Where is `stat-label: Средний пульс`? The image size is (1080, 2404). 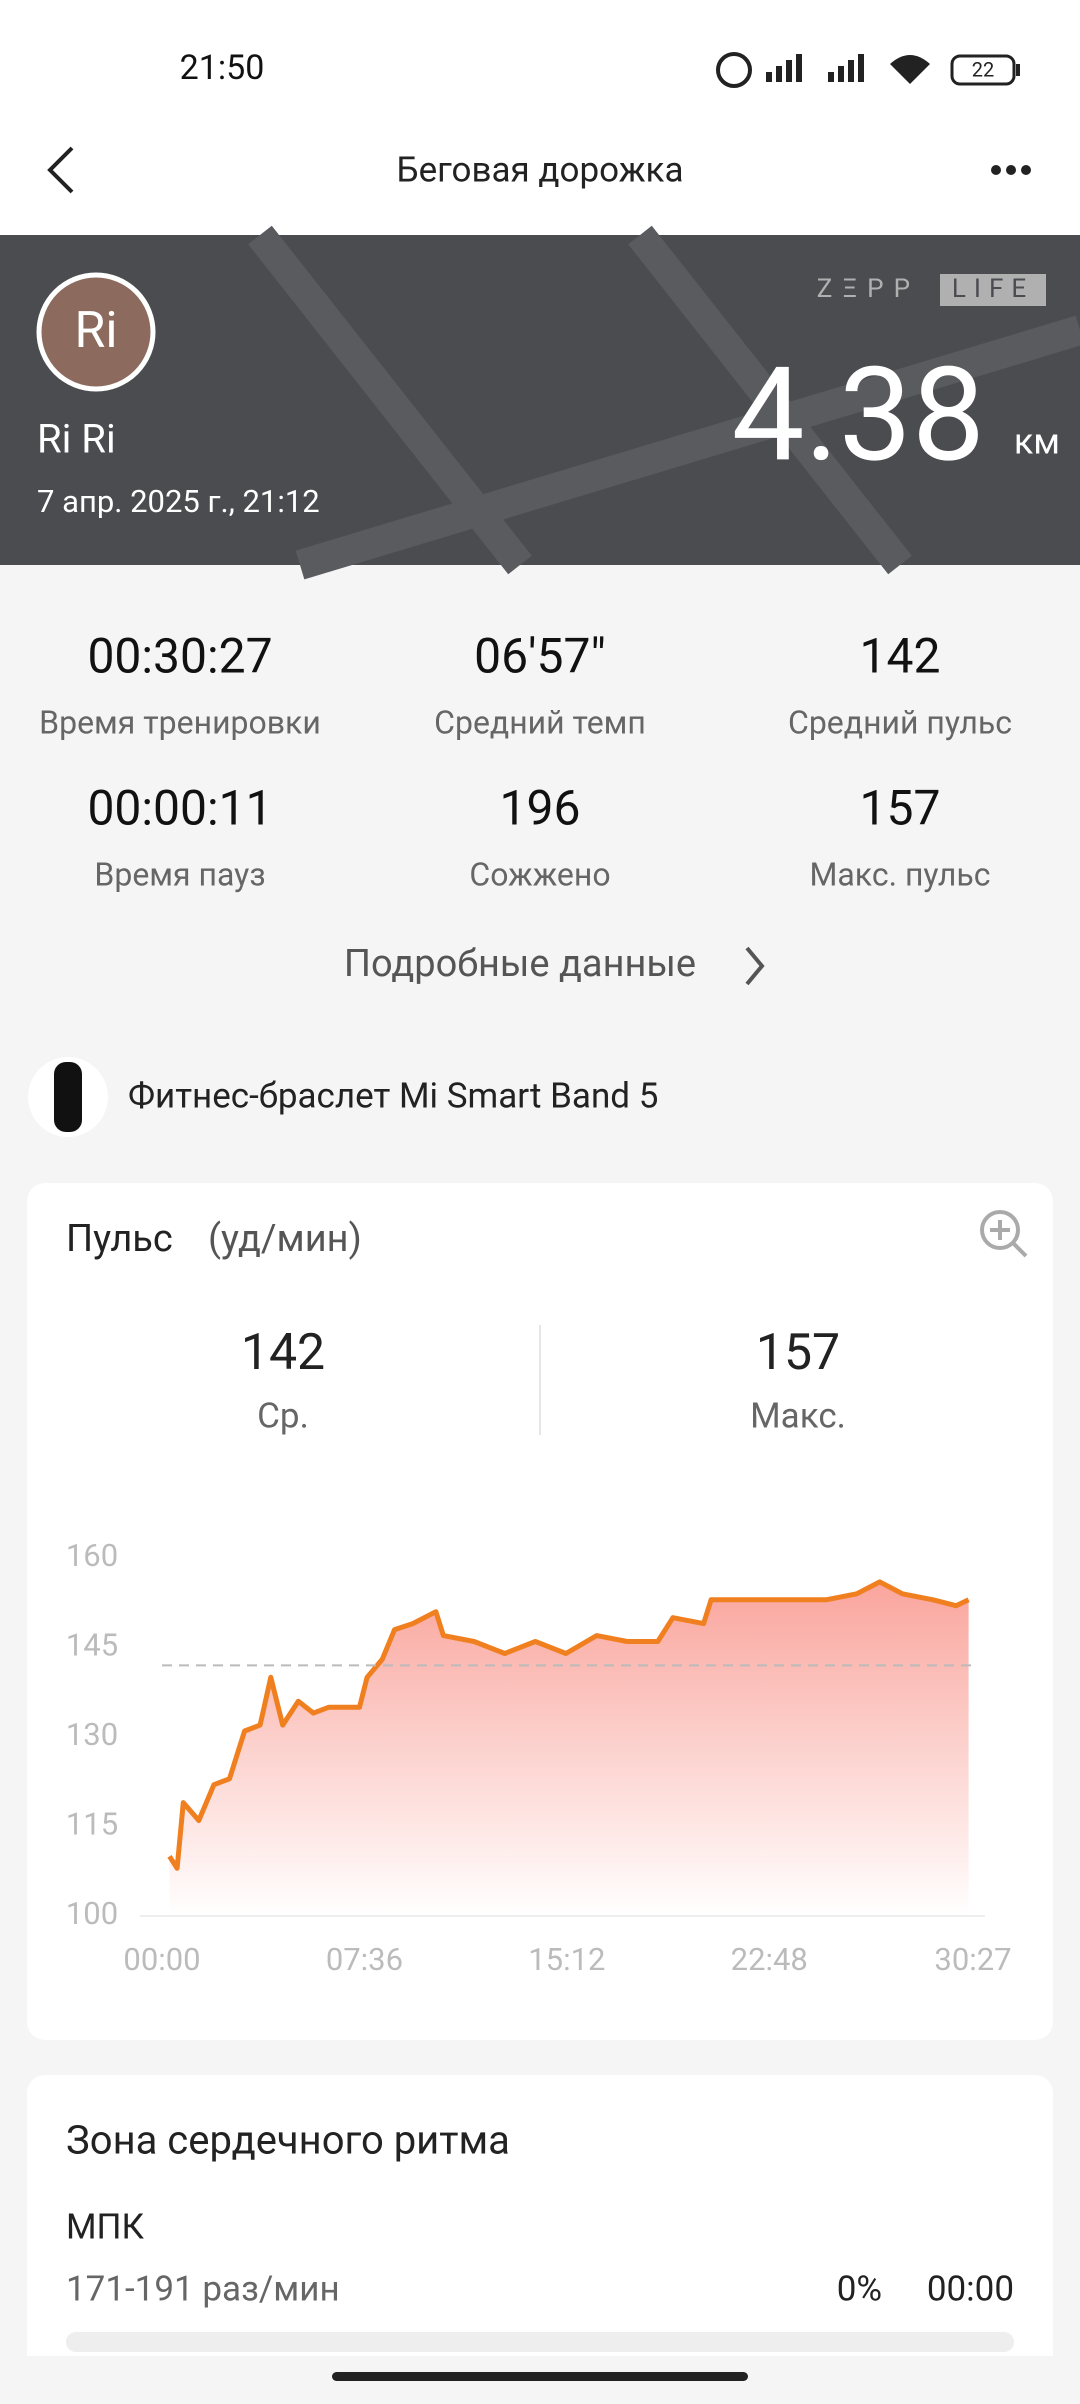 stat-label: Средний пульс is located at coordinates (900, 722).